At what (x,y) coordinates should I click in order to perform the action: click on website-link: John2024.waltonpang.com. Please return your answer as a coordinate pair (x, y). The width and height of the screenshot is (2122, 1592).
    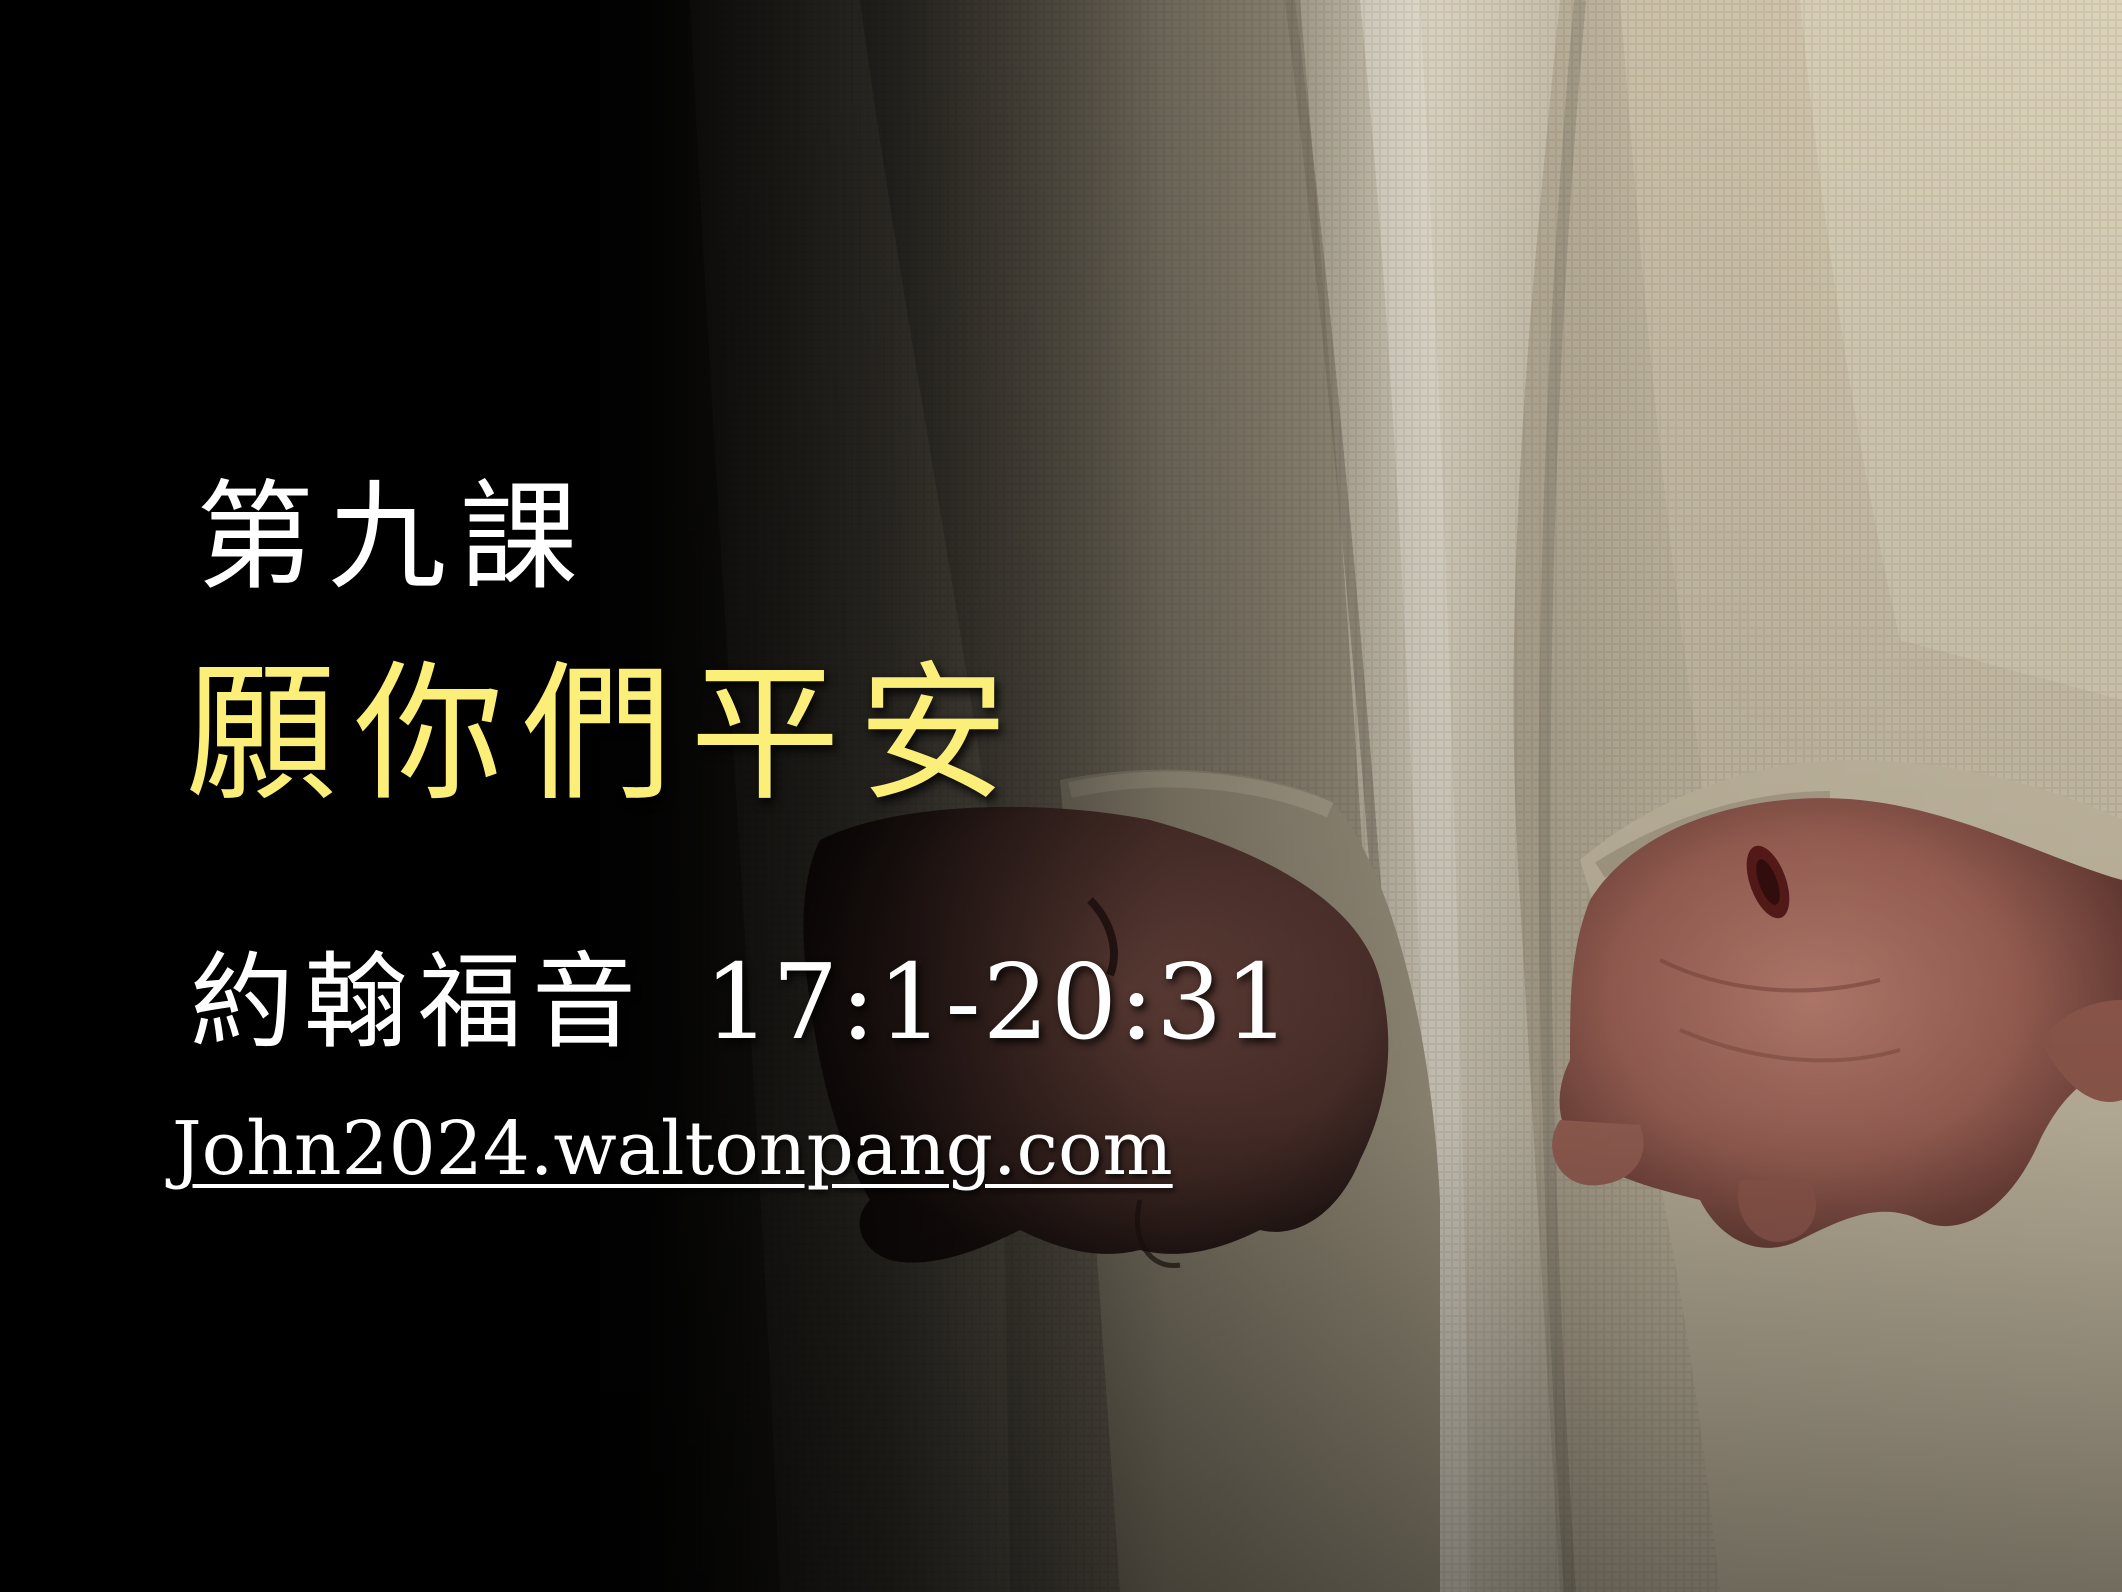
    Looking at the image, I should click on (672, 1149).